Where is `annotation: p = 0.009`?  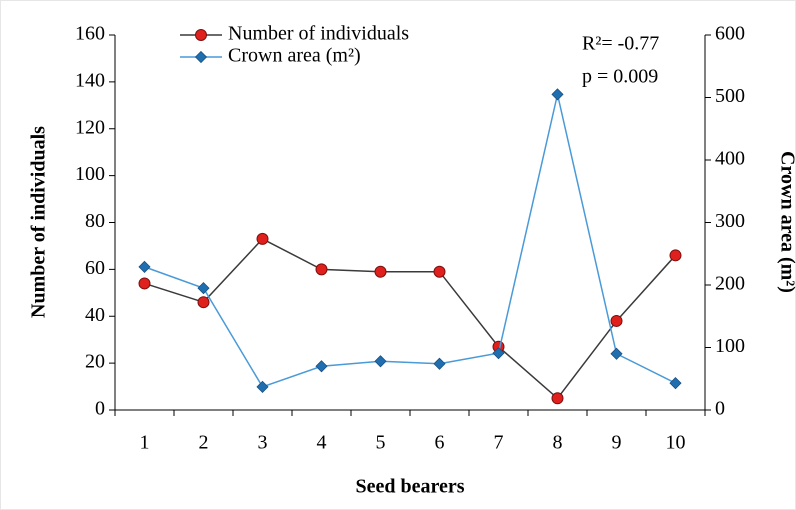
annotation: p = 0.009 is located at coordinates (620, 77).